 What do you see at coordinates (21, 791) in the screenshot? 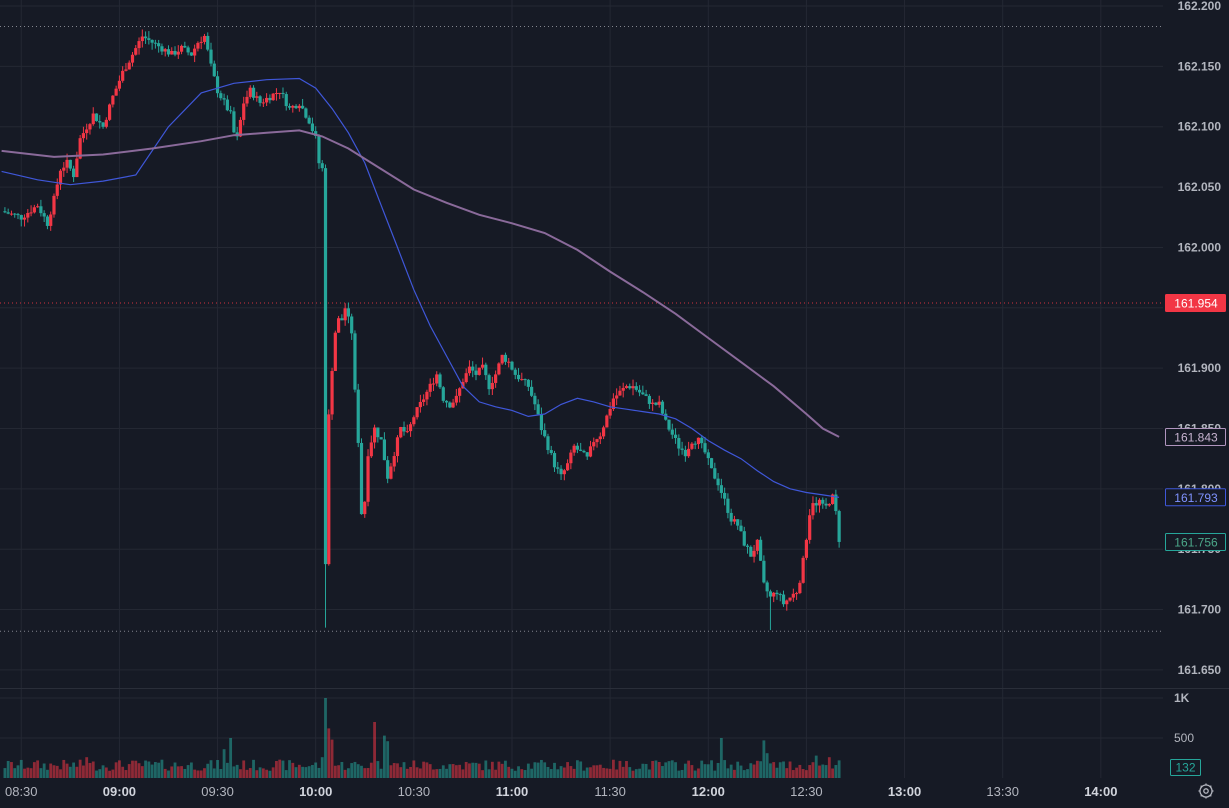
I see `time-axis-label: 08:30` at bounding box center [21, 791].